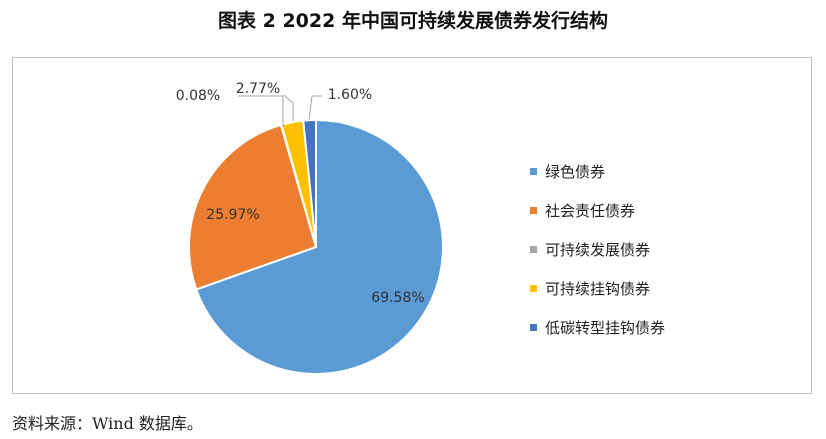 This screenshot has height=439, width=826. I want to click on legend-label: 可持续挂钩债券, so click(598, 289).